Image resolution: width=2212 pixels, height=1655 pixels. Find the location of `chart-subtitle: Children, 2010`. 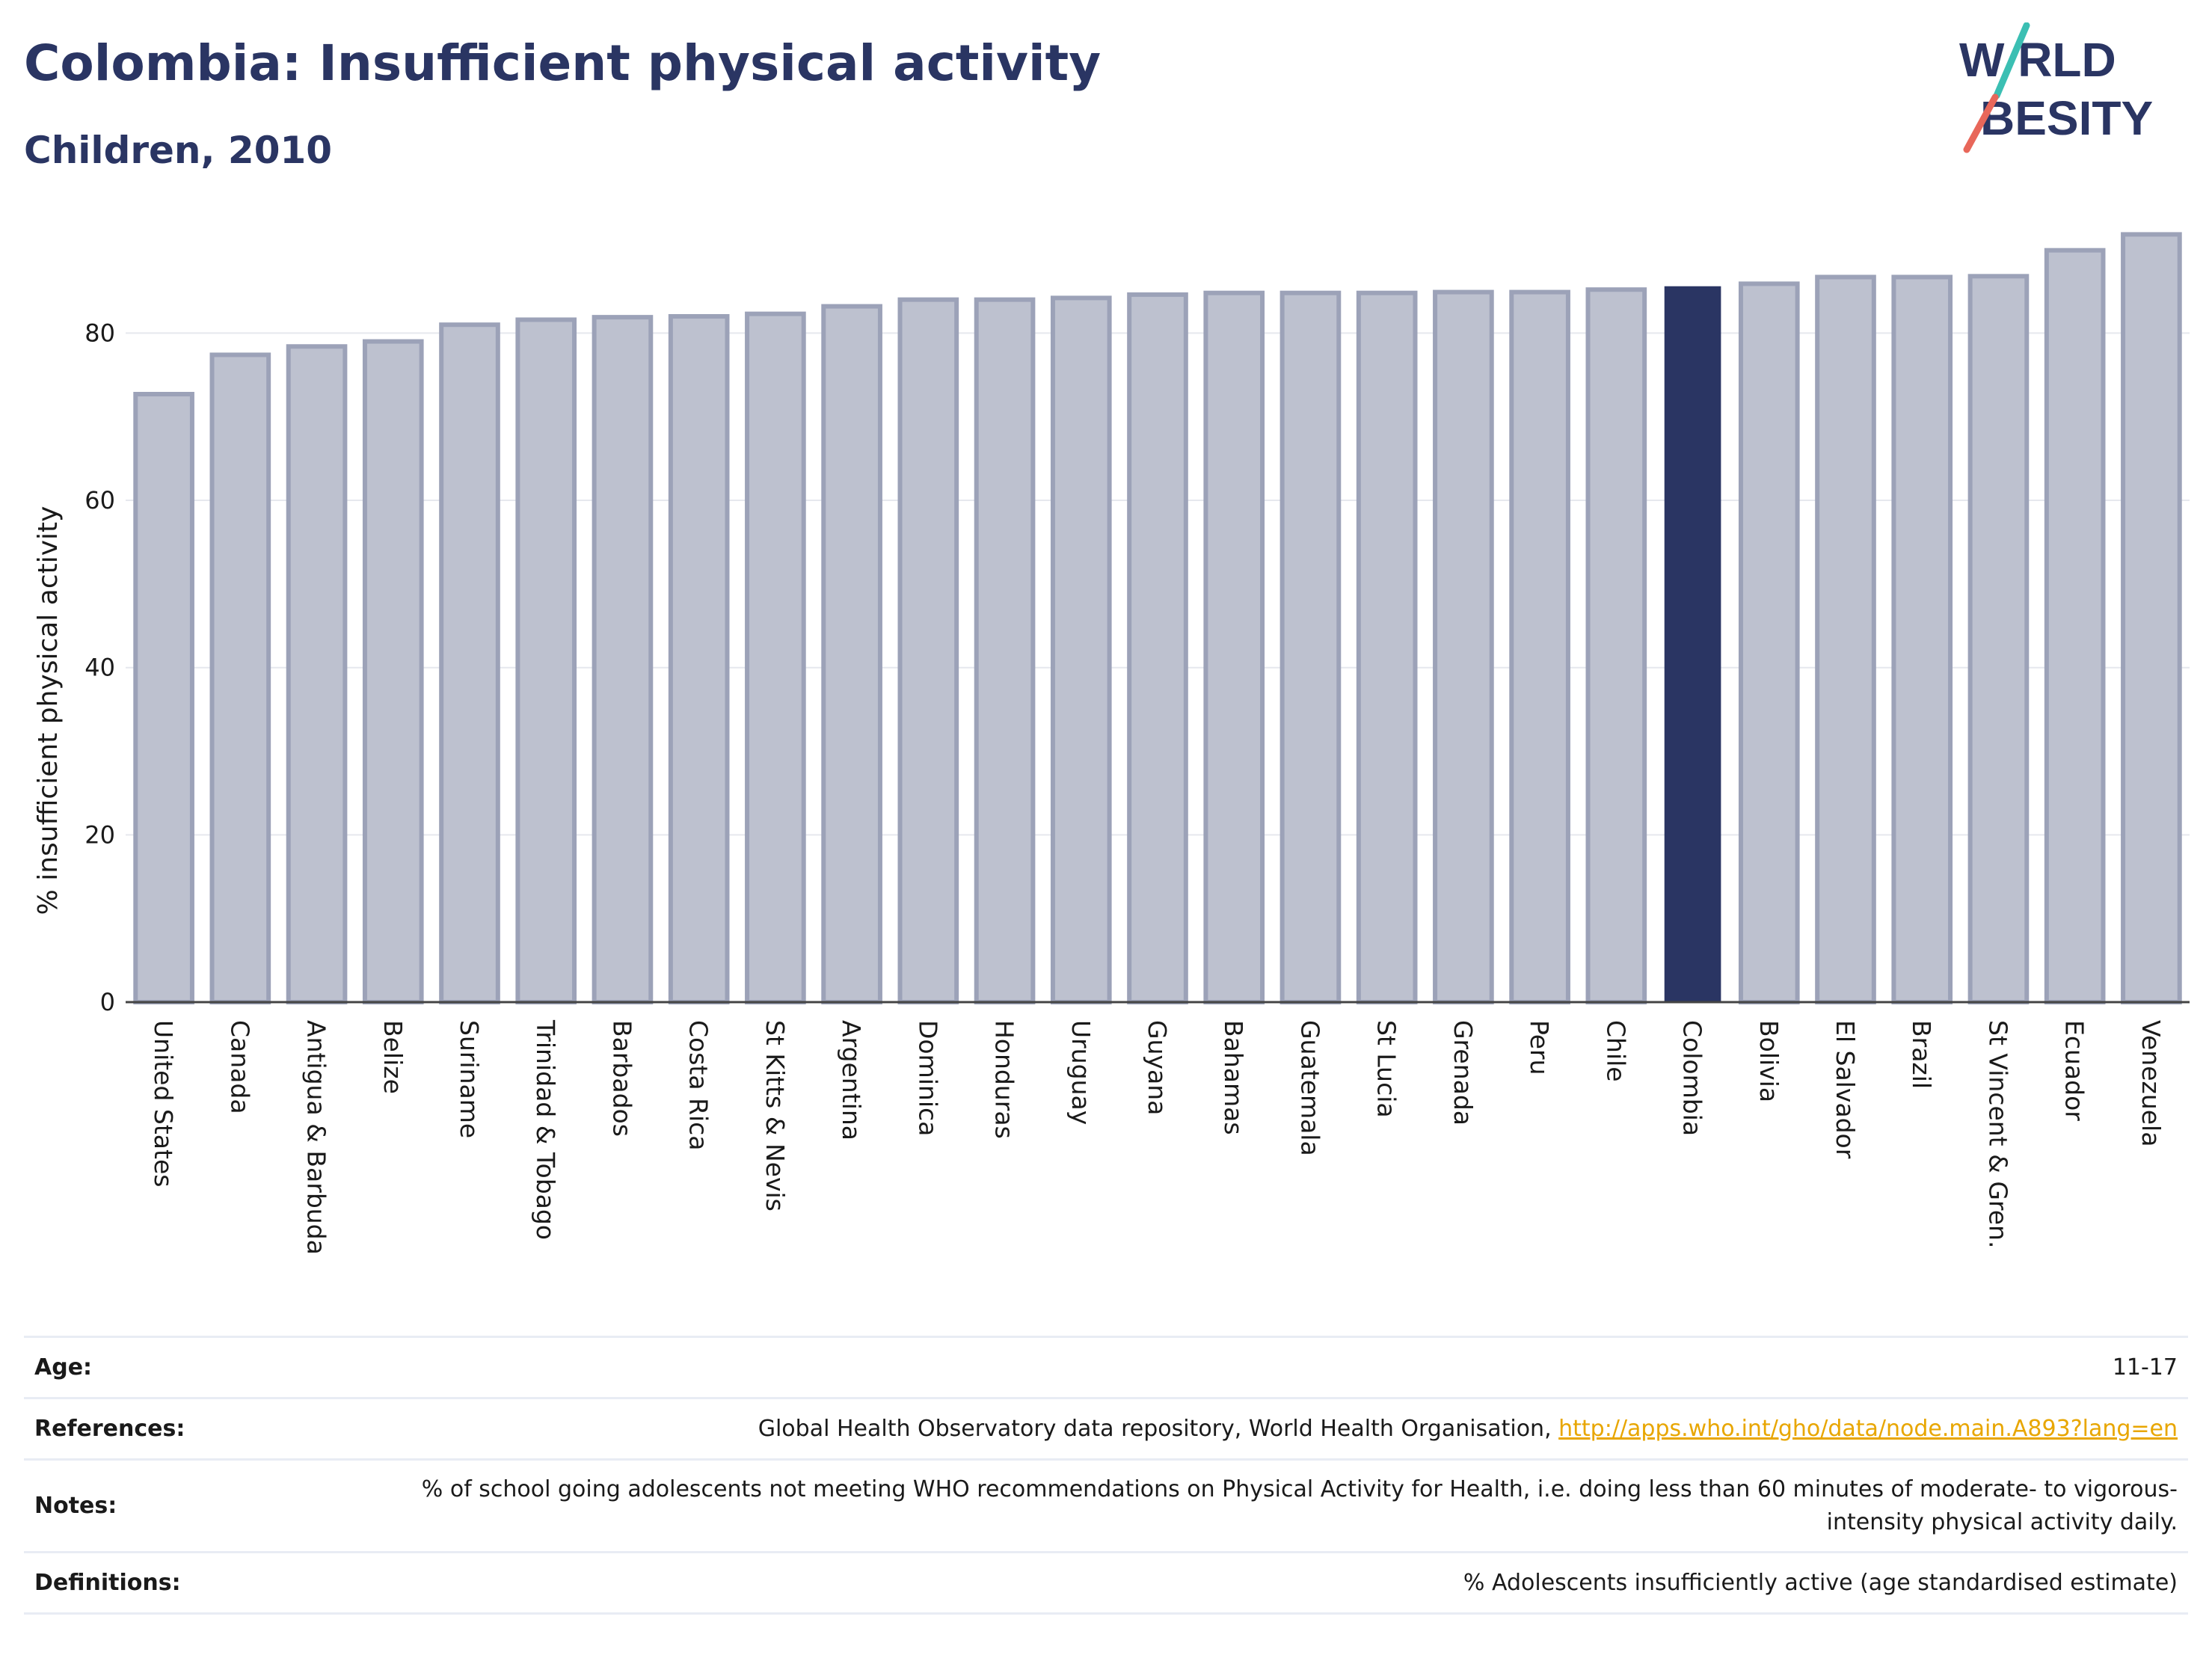

chart-subtitle: Children, 2010 is located at coordinates (178, 150).